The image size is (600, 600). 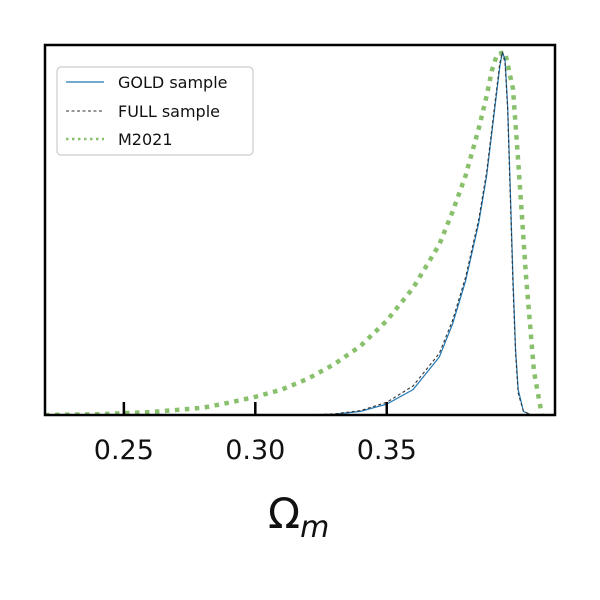 I want to click on legend-label-m2021: M2021, so click(x=145, y=139).